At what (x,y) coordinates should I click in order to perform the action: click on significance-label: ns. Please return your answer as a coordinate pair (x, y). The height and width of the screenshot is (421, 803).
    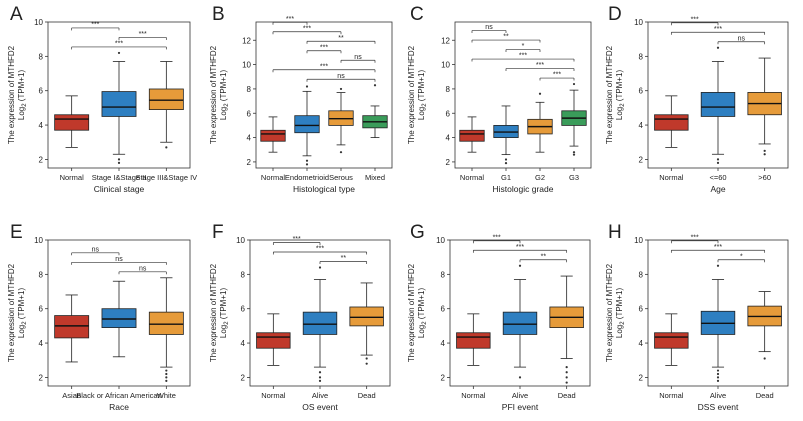
    Looking at the image, I should click on (96, 249).